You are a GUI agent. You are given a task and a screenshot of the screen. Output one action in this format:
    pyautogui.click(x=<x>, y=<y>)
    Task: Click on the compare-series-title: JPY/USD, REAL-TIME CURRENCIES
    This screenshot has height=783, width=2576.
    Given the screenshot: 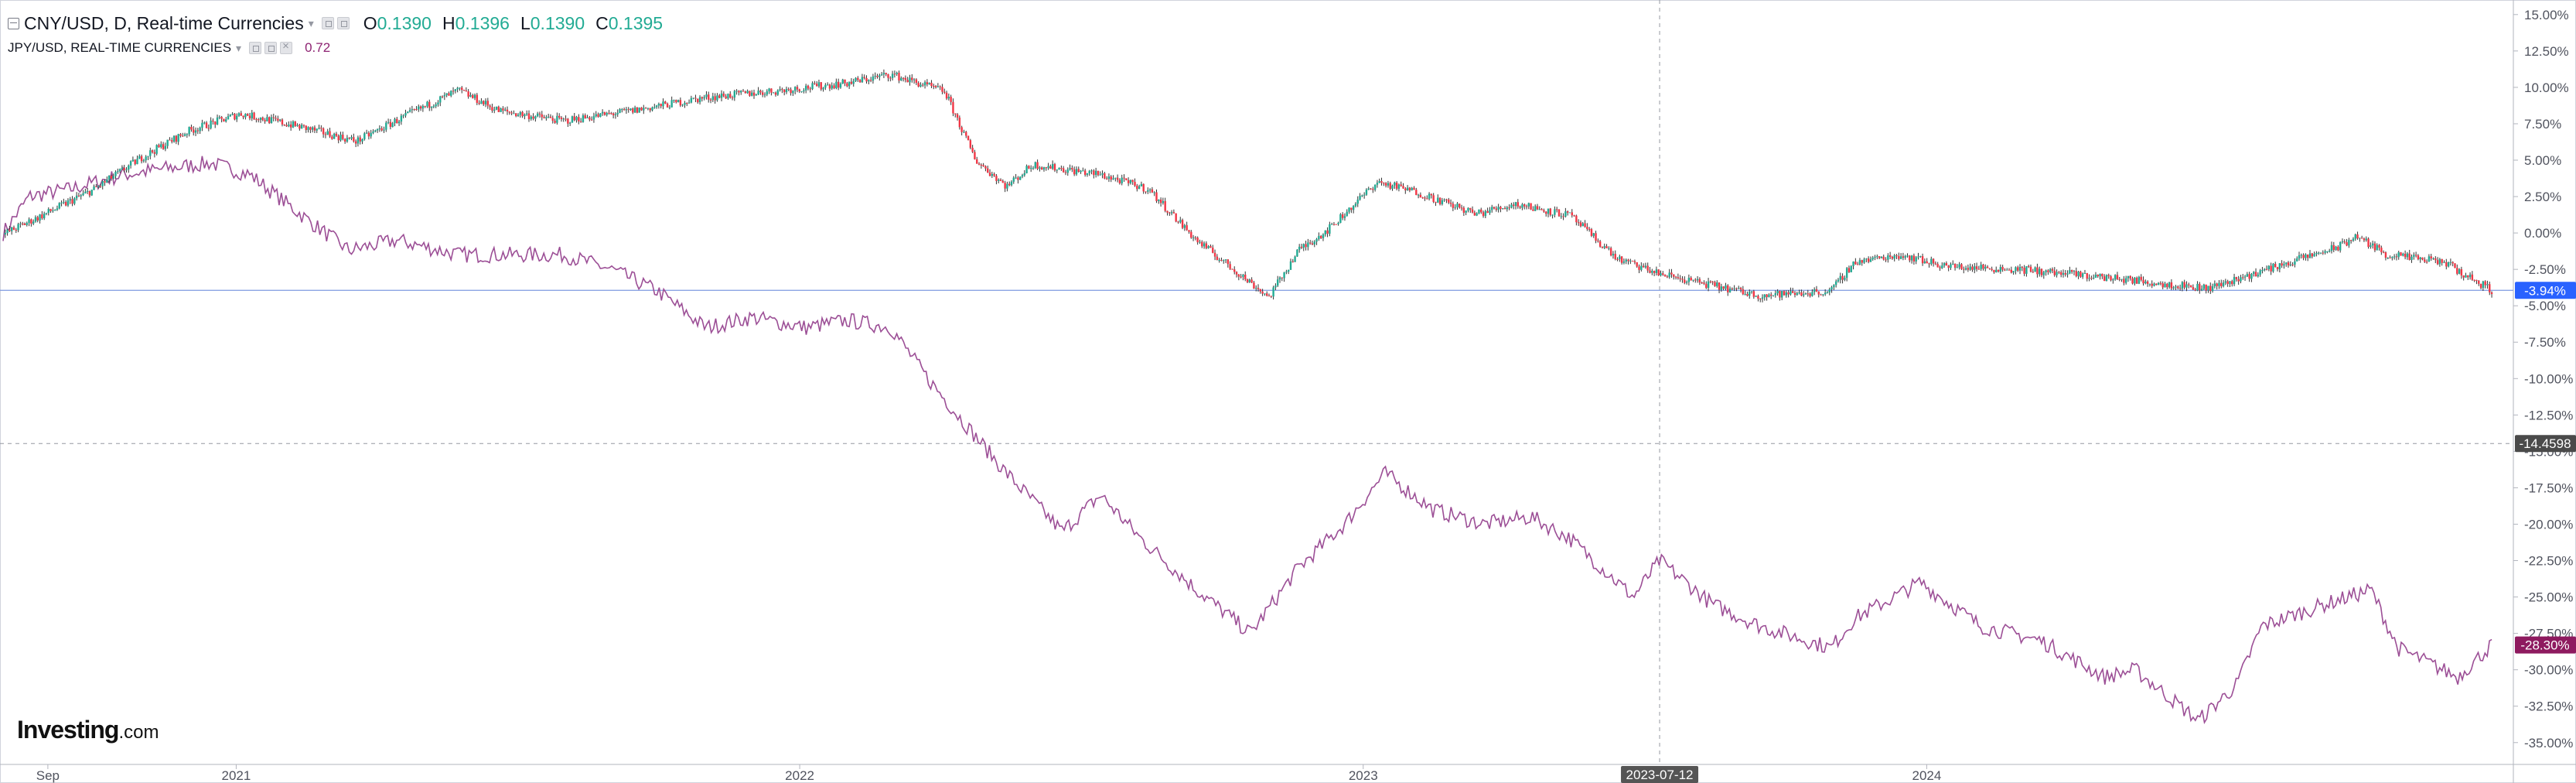 What is the action you would take?
    pyautogui.click(x=120, y=47)
    